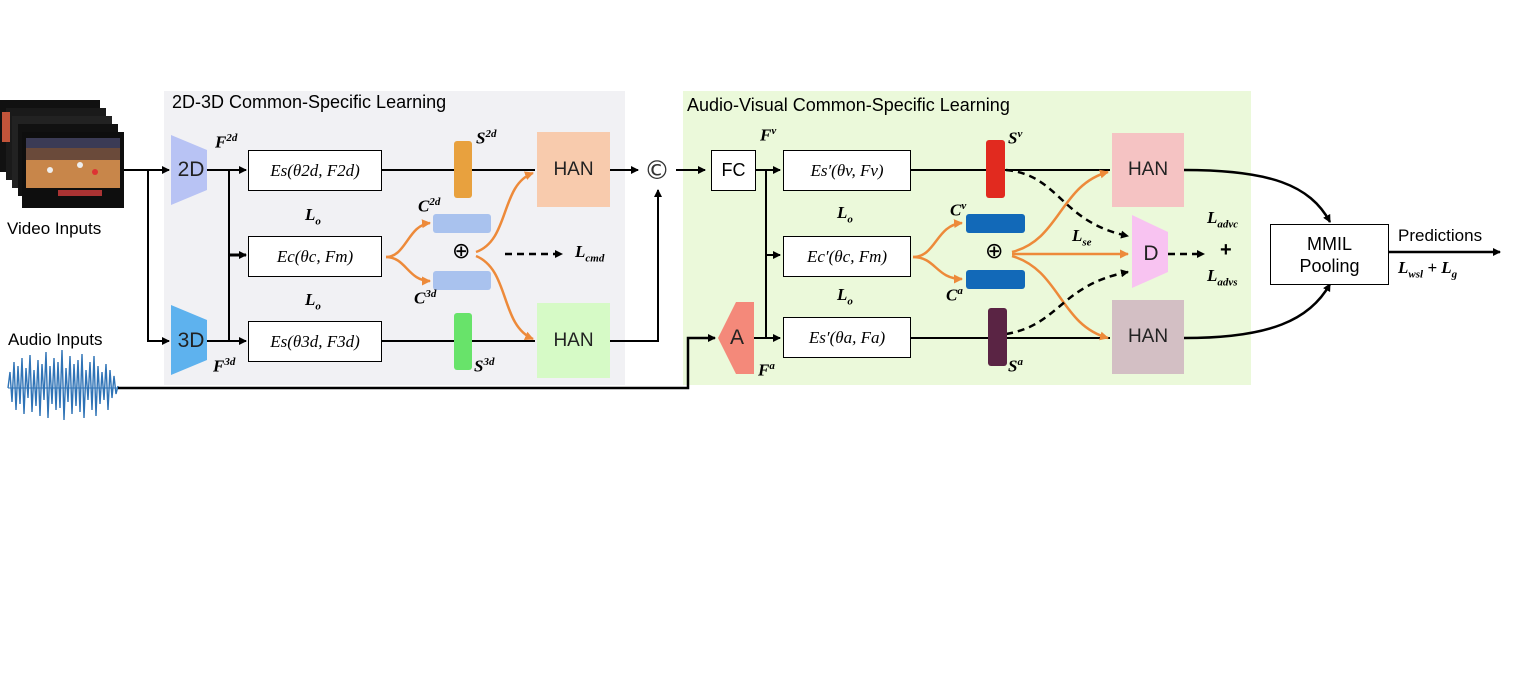  I want to click on specific-feature-visual-bar, so click(995, 169).